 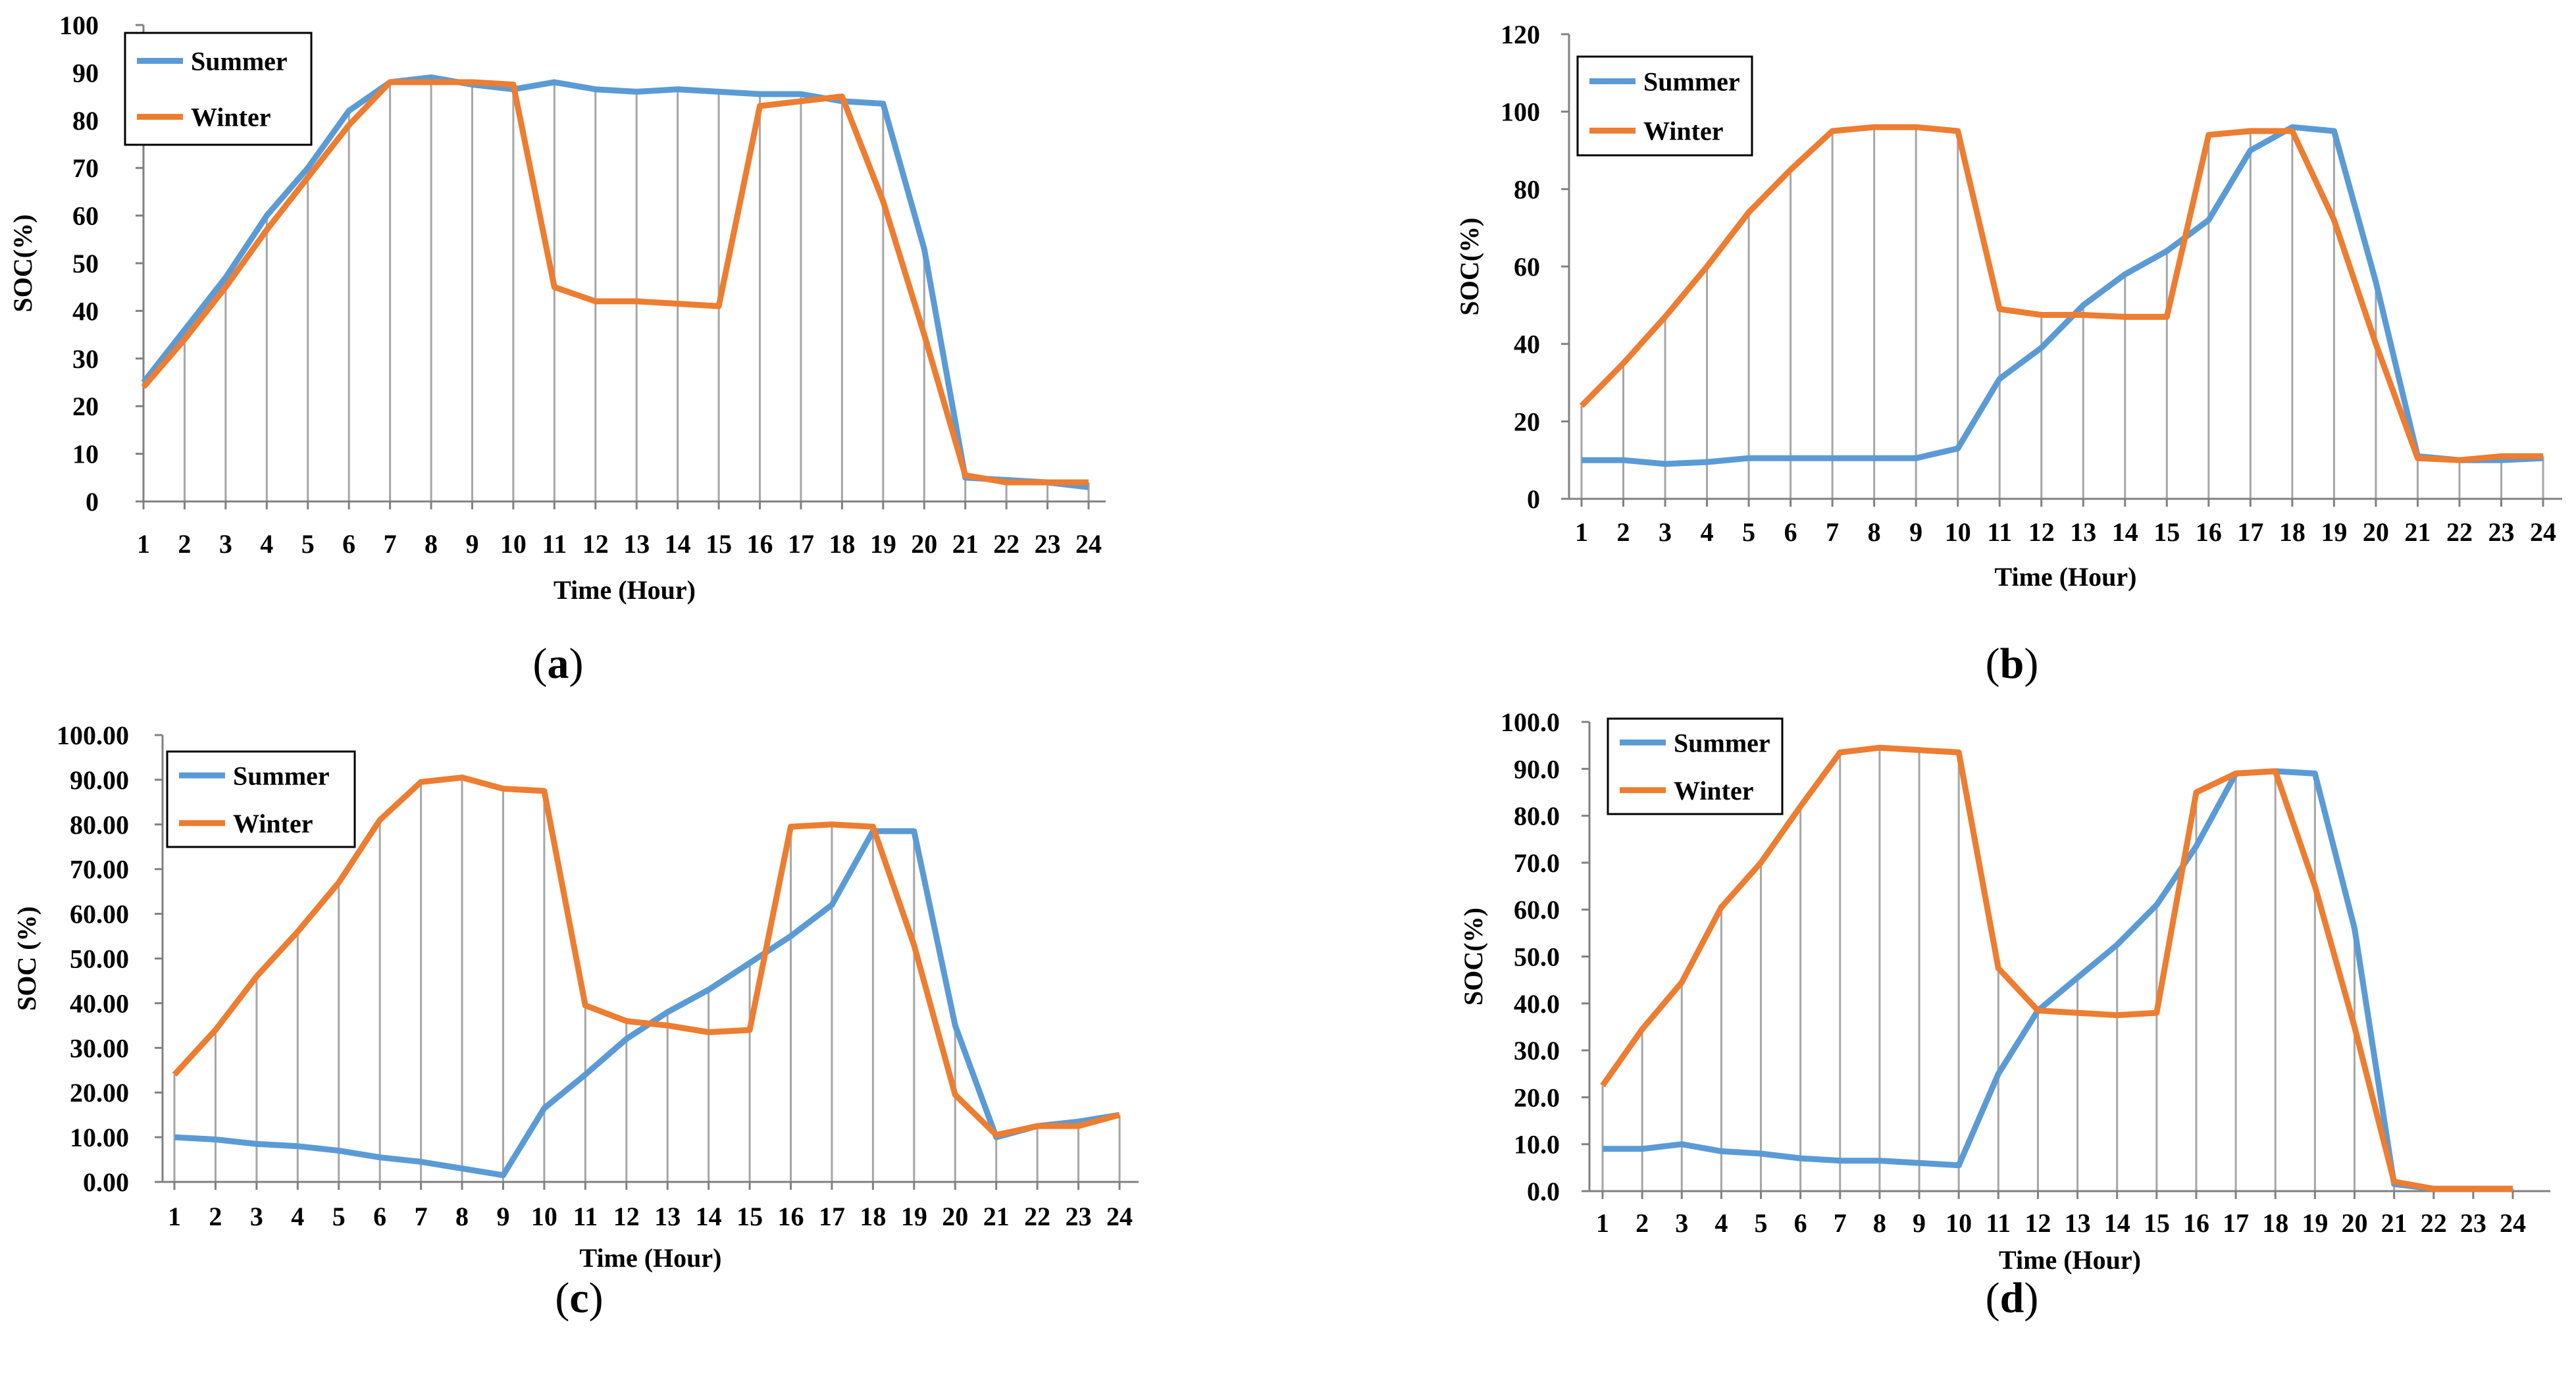 What do you see at coordinates (558, 664) in the screenshot?
I see `panel-label: (a)` at bounding box center [558, 664].